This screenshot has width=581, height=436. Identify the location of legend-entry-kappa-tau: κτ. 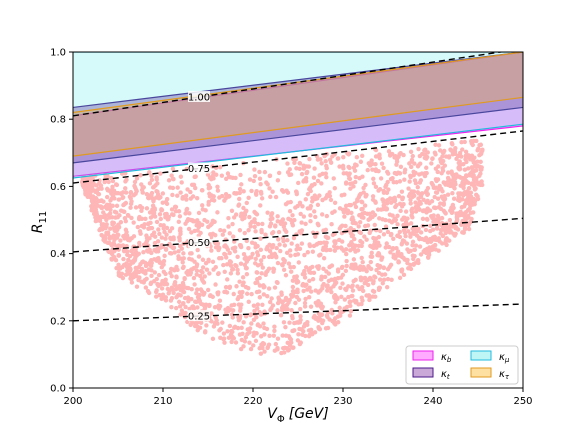
(490, 374).